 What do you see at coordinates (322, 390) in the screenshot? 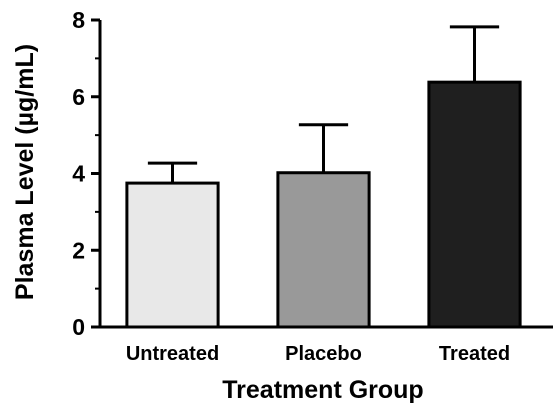
I see `x-axis-title: Treatment Group` at bounding box center [322, 390].